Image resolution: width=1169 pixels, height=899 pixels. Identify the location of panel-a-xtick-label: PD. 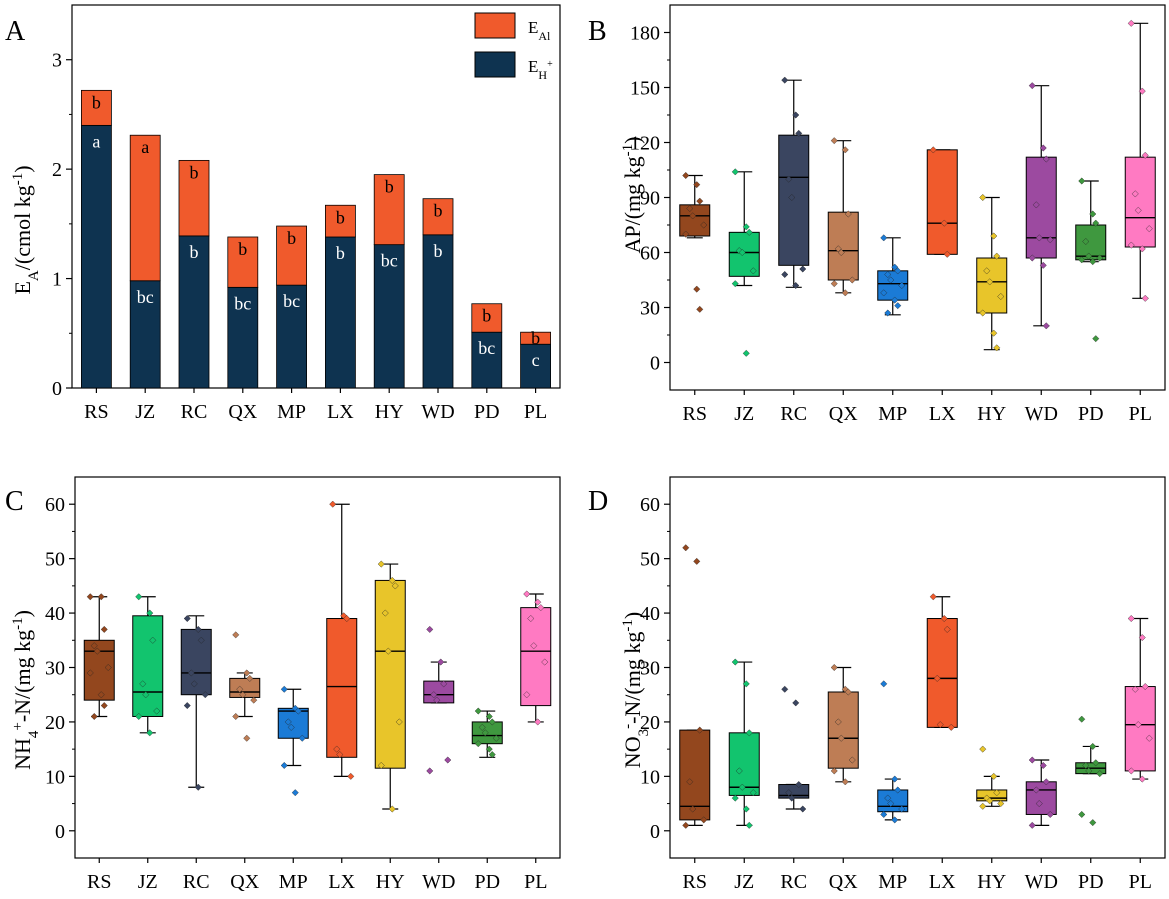
(487, 412).